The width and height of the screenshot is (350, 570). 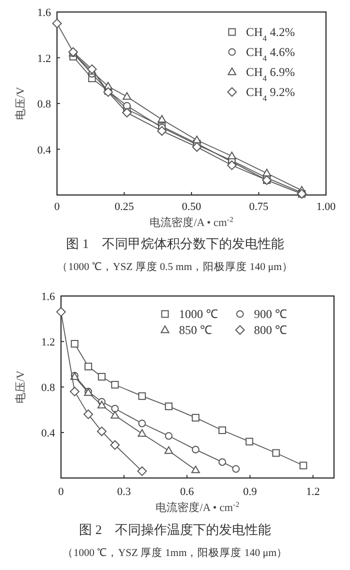 I want to click on legend-label: CH$_{4}$ 4.6%, so click(x=270, y=53).